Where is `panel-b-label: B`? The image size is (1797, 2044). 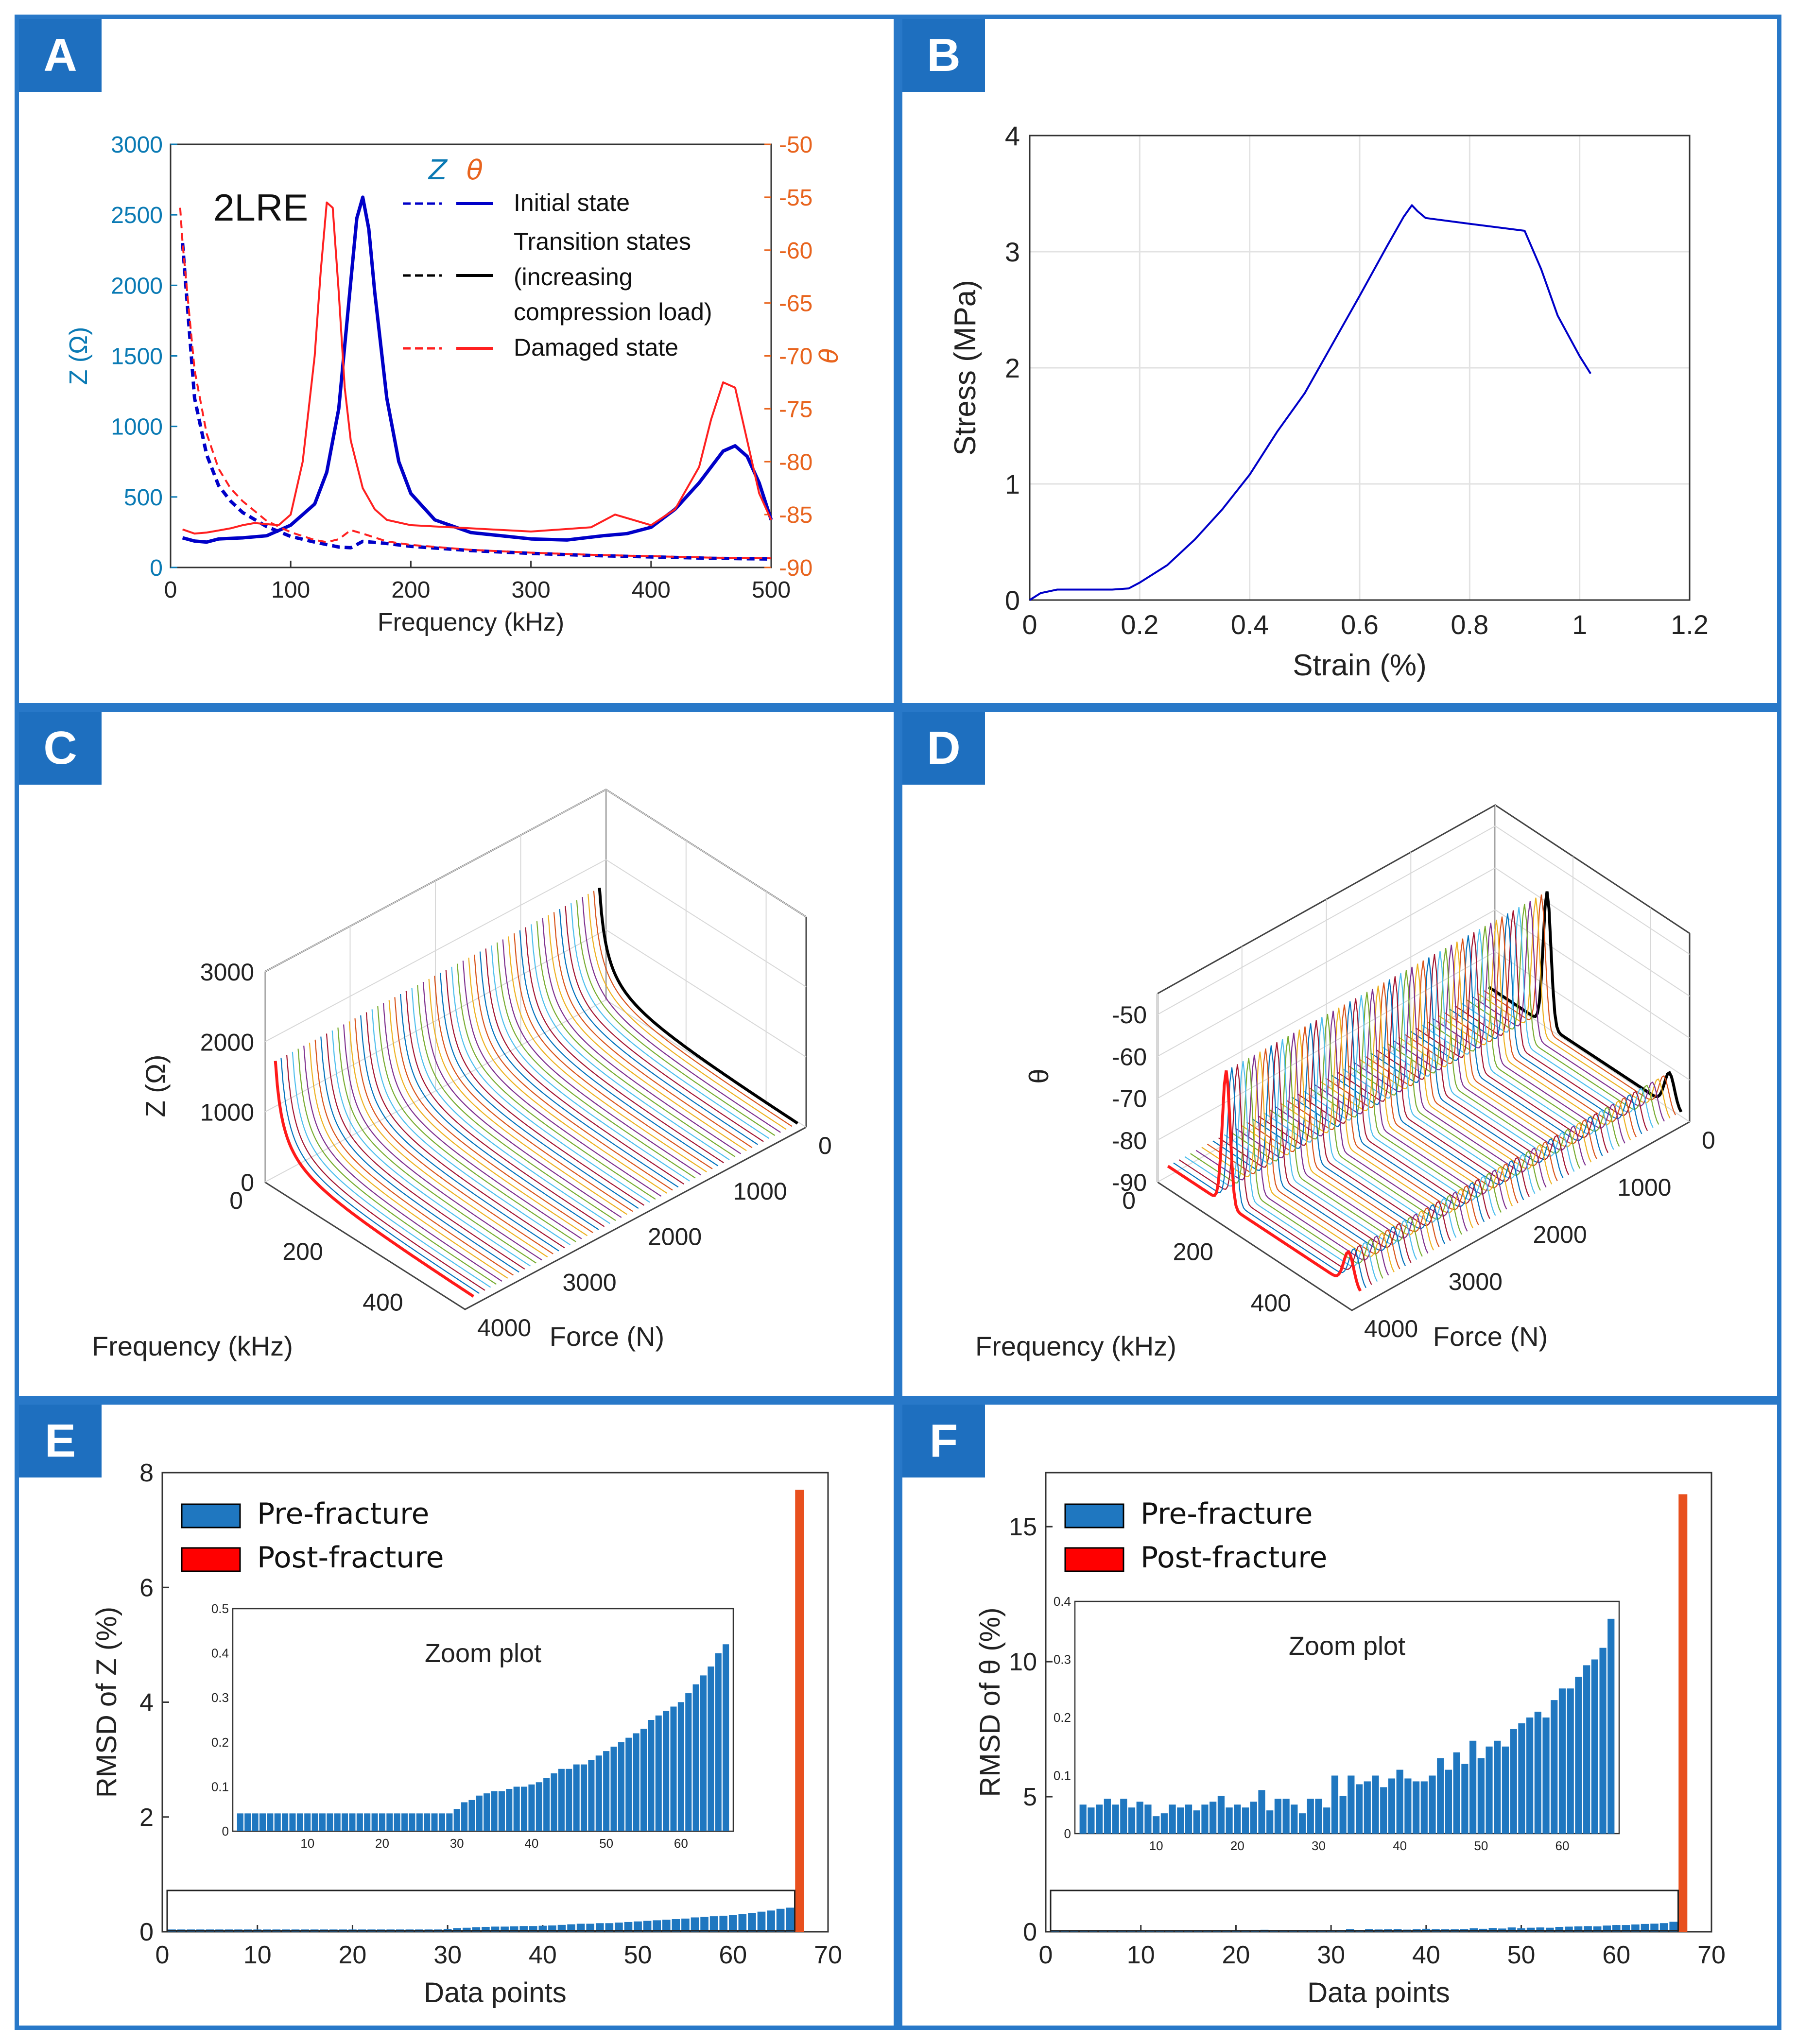 panel-b-label: B is located at coordinates (943, 55).